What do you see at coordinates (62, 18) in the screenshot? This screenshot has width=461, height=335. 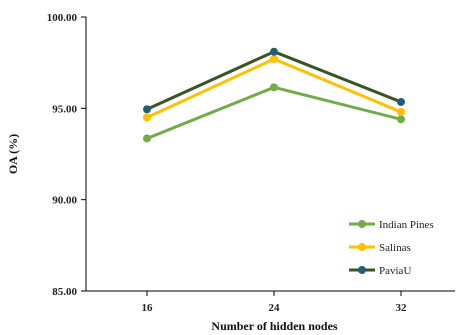 I see `y-tick-label: 100.00` at bounding box center [62, 18].